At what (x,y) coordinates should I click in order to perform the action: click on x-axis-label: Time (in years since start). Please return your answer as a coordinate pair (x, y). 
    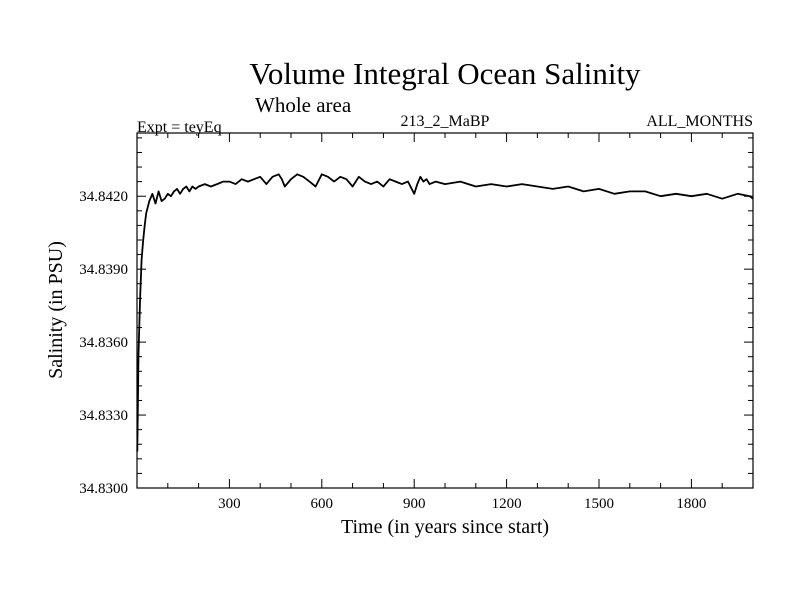
    Looking at the image, I should click on (445, 527).